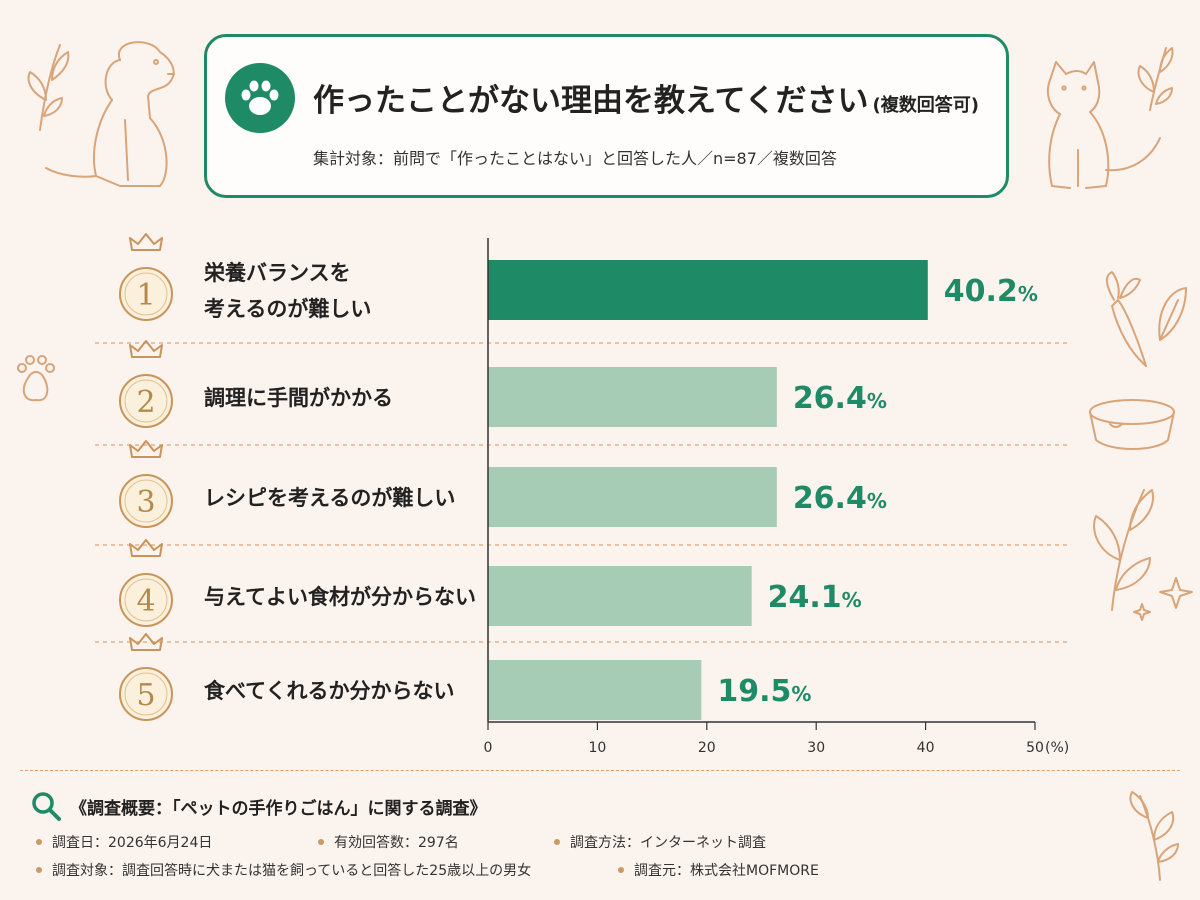 Image resolution: width=1200 pixels, height=900 pixels. I want to click on rank-number: 3, so click(145, 502).